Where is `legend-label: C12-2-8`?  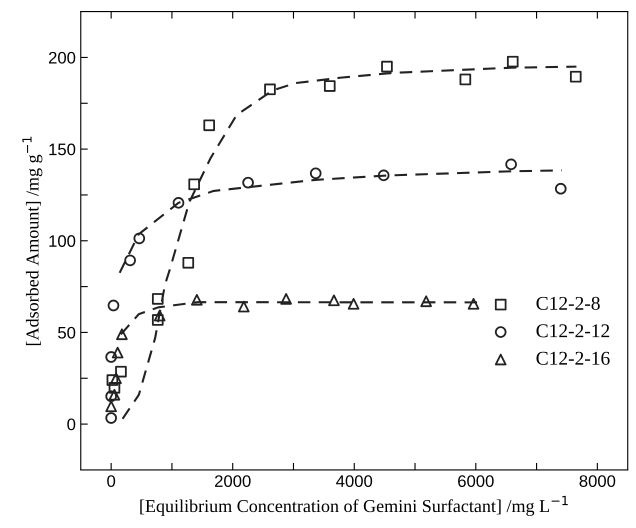
legend-label: C12-2-8 is located at coordinates (568, 303).